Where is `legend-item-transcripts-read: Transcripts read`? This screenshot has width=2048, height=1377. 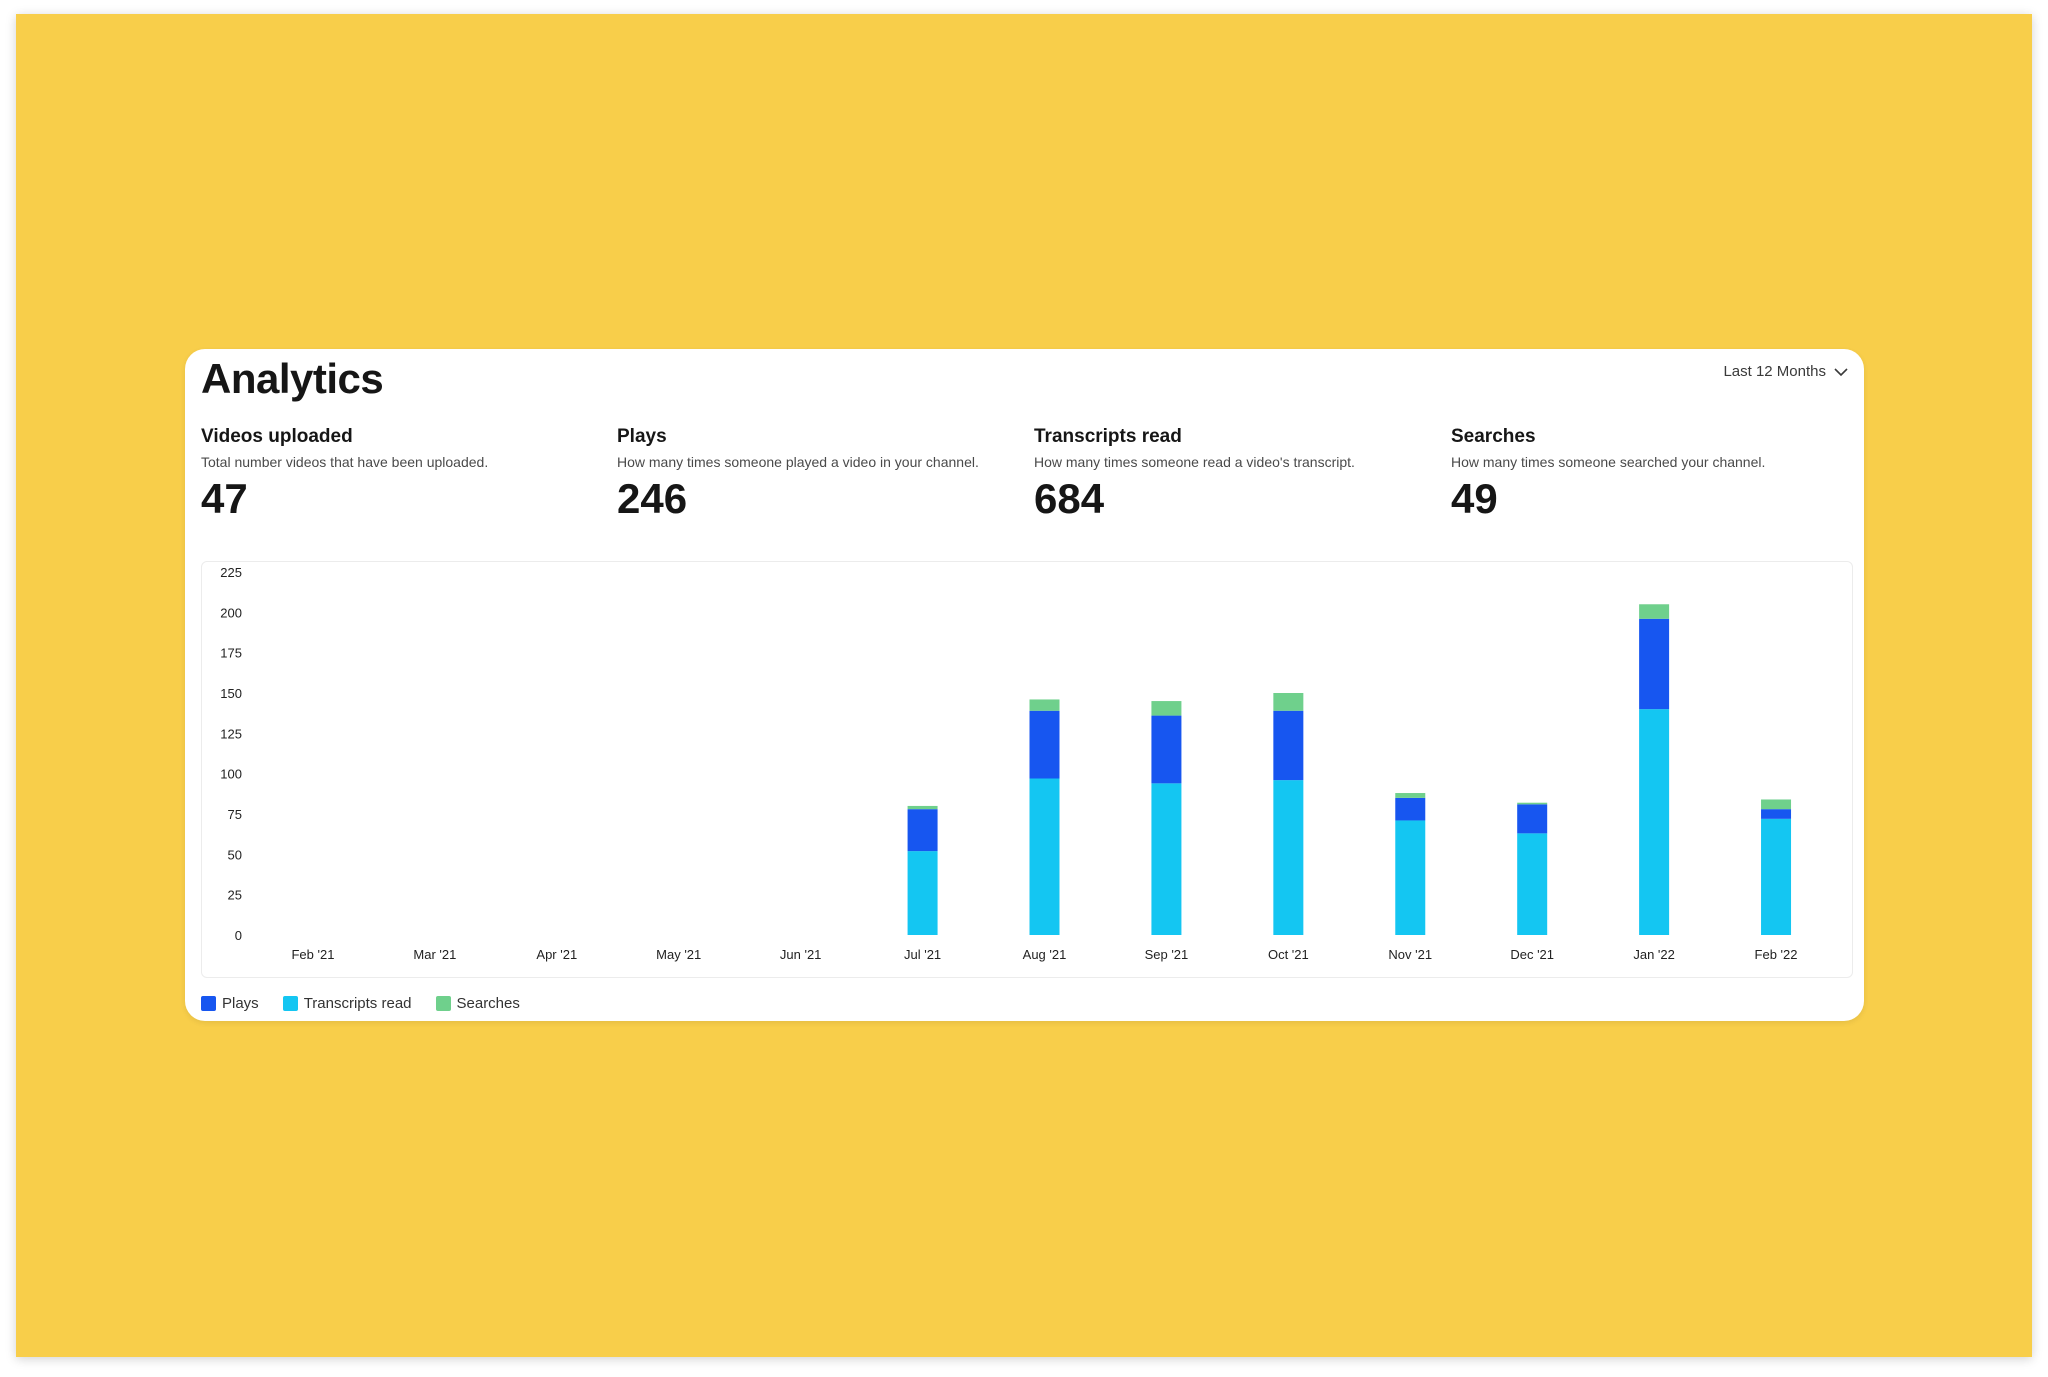 legend-item-transcripts-read: Transcripts read is located at coordinates (347, 1003).